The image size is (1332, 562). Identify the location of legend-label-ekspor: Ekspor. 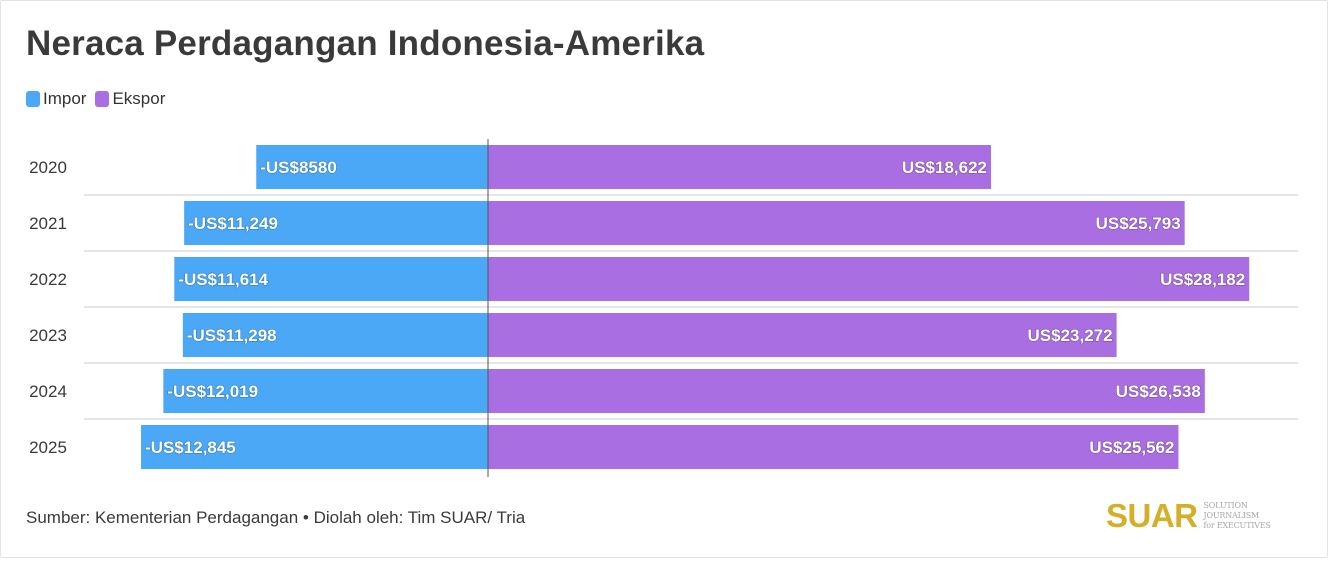
(139, 98).